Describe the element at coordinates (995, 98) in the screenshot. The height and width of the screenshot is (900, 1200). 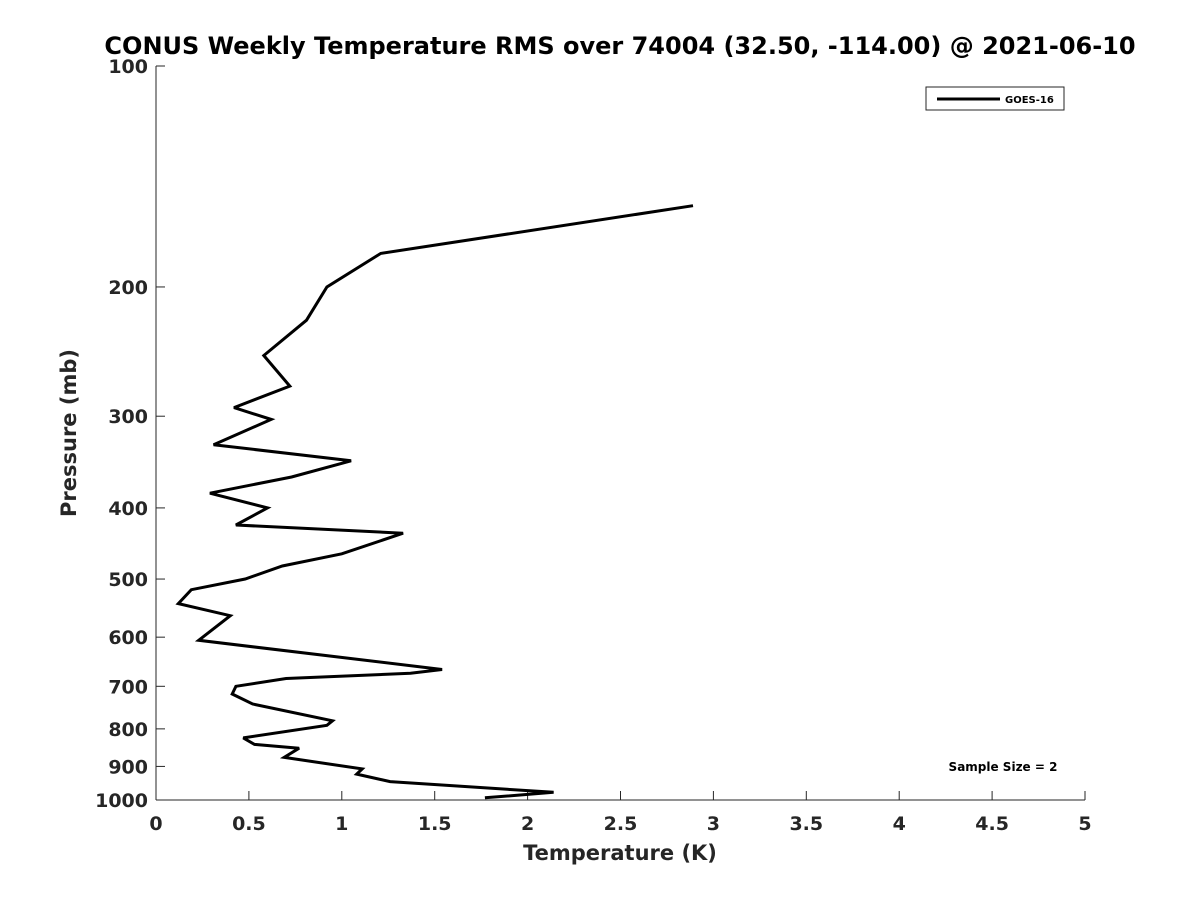
I see `legend: GOES-16` at that location.